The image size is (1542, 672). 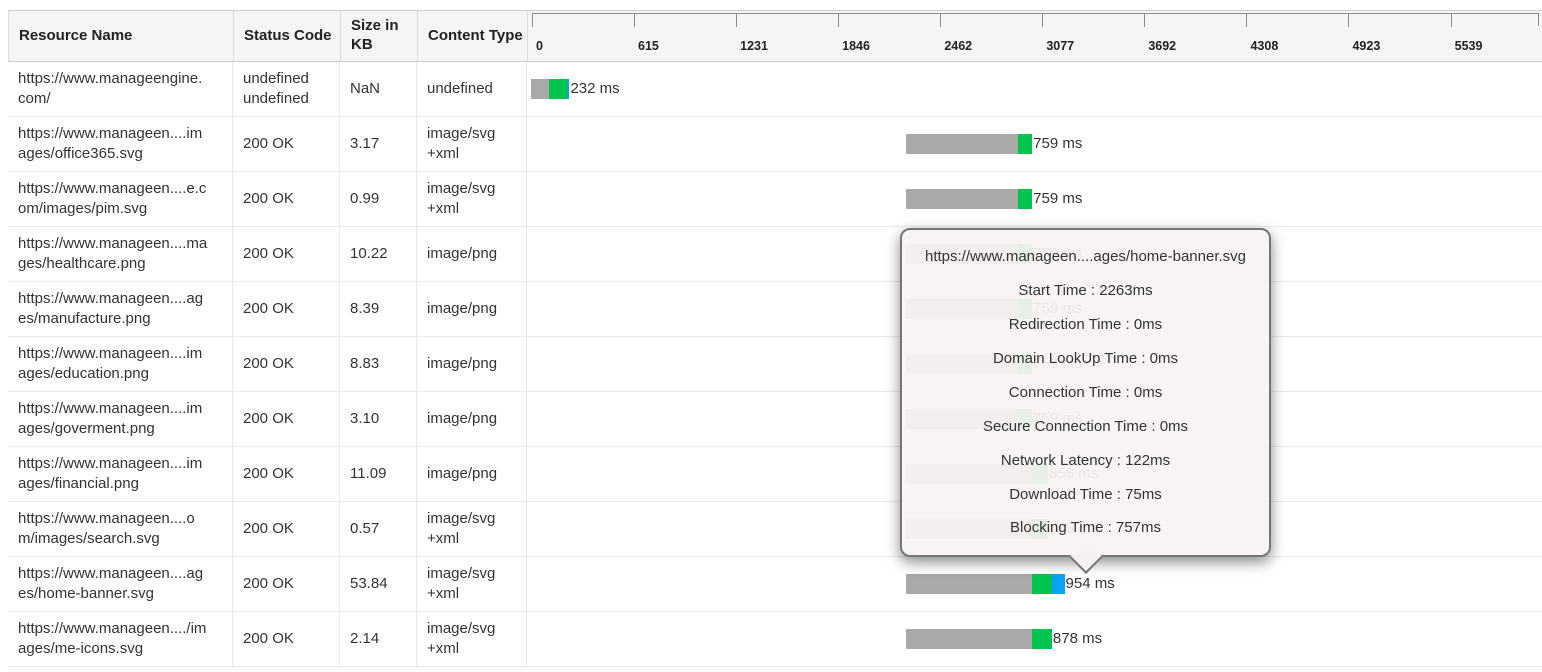 I want to click on cell-size-kb: 53.84, so click(x=378, y=584).